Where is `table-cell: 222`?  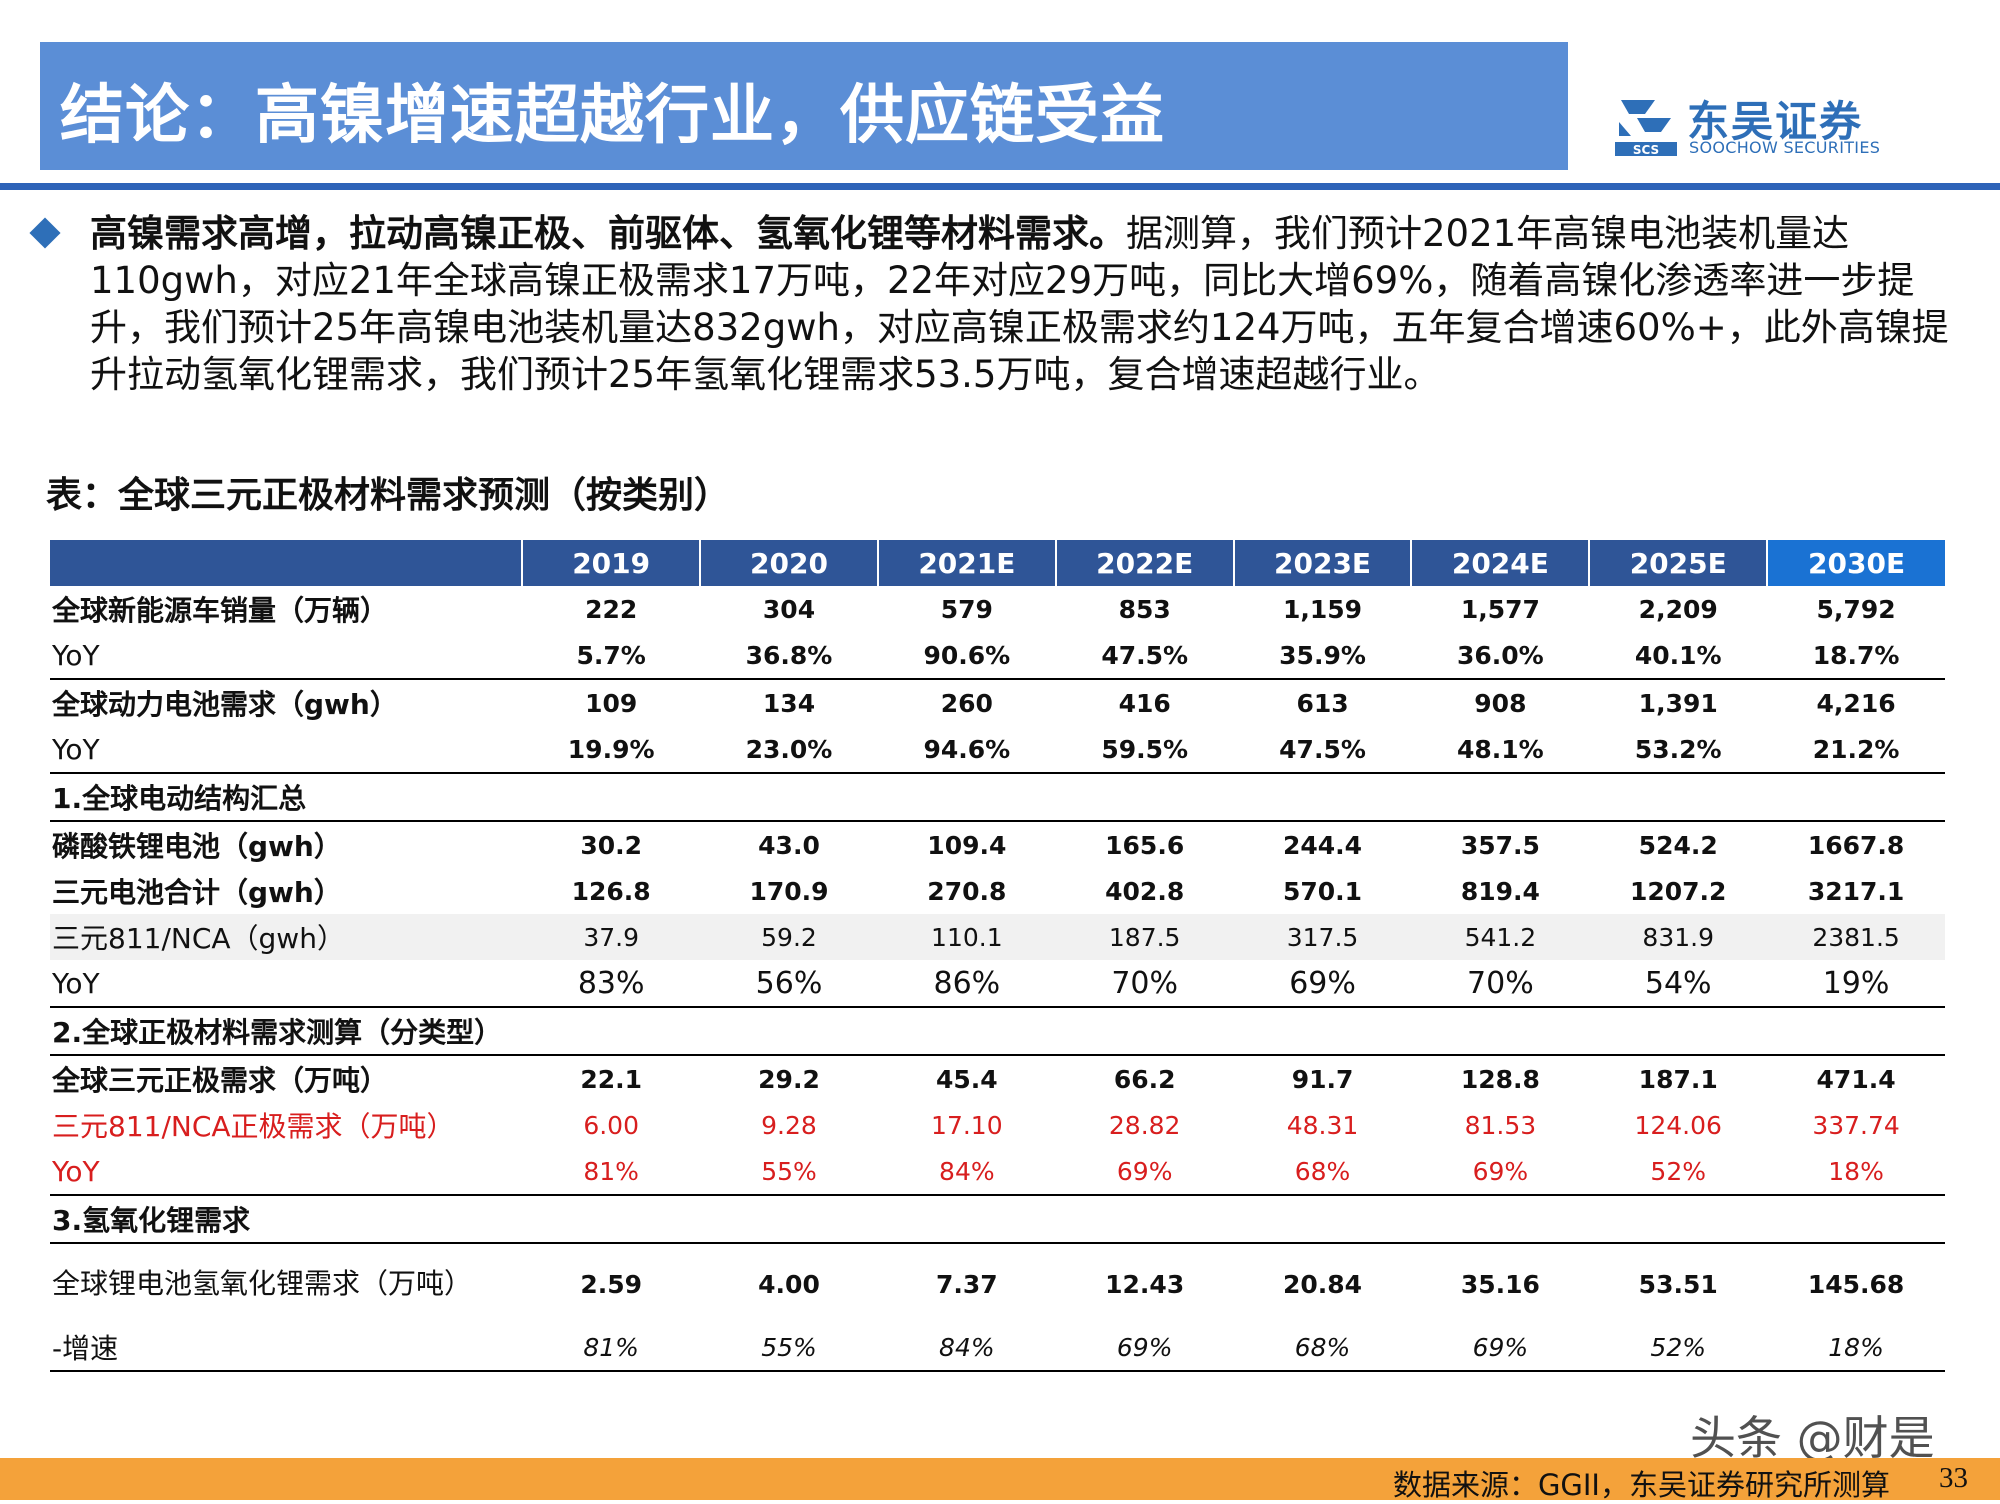
table-cell: 222 is located at coordinates (611, 609).